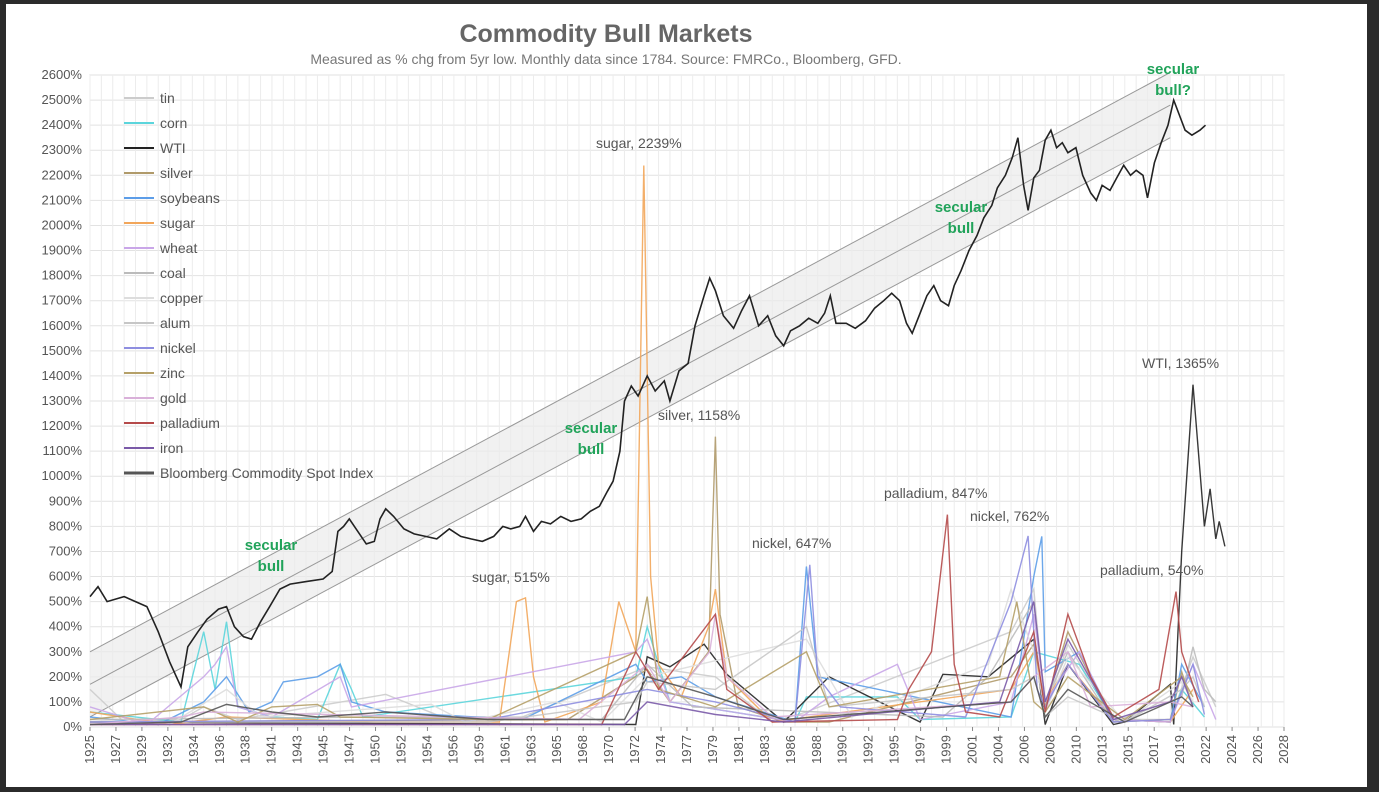 Image resolution: width=1379 pixels, height=792 pixels. What do you see at coordinates (62, 275) in the screenshot?
I see `y-tick-label: 1800%` at bounding box center [62, 275].